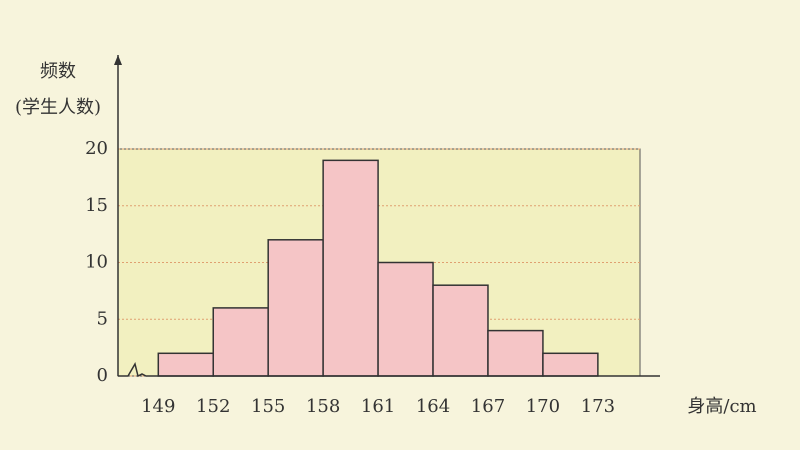  I want to click on x-tick-label: 167, so click(488, 406).